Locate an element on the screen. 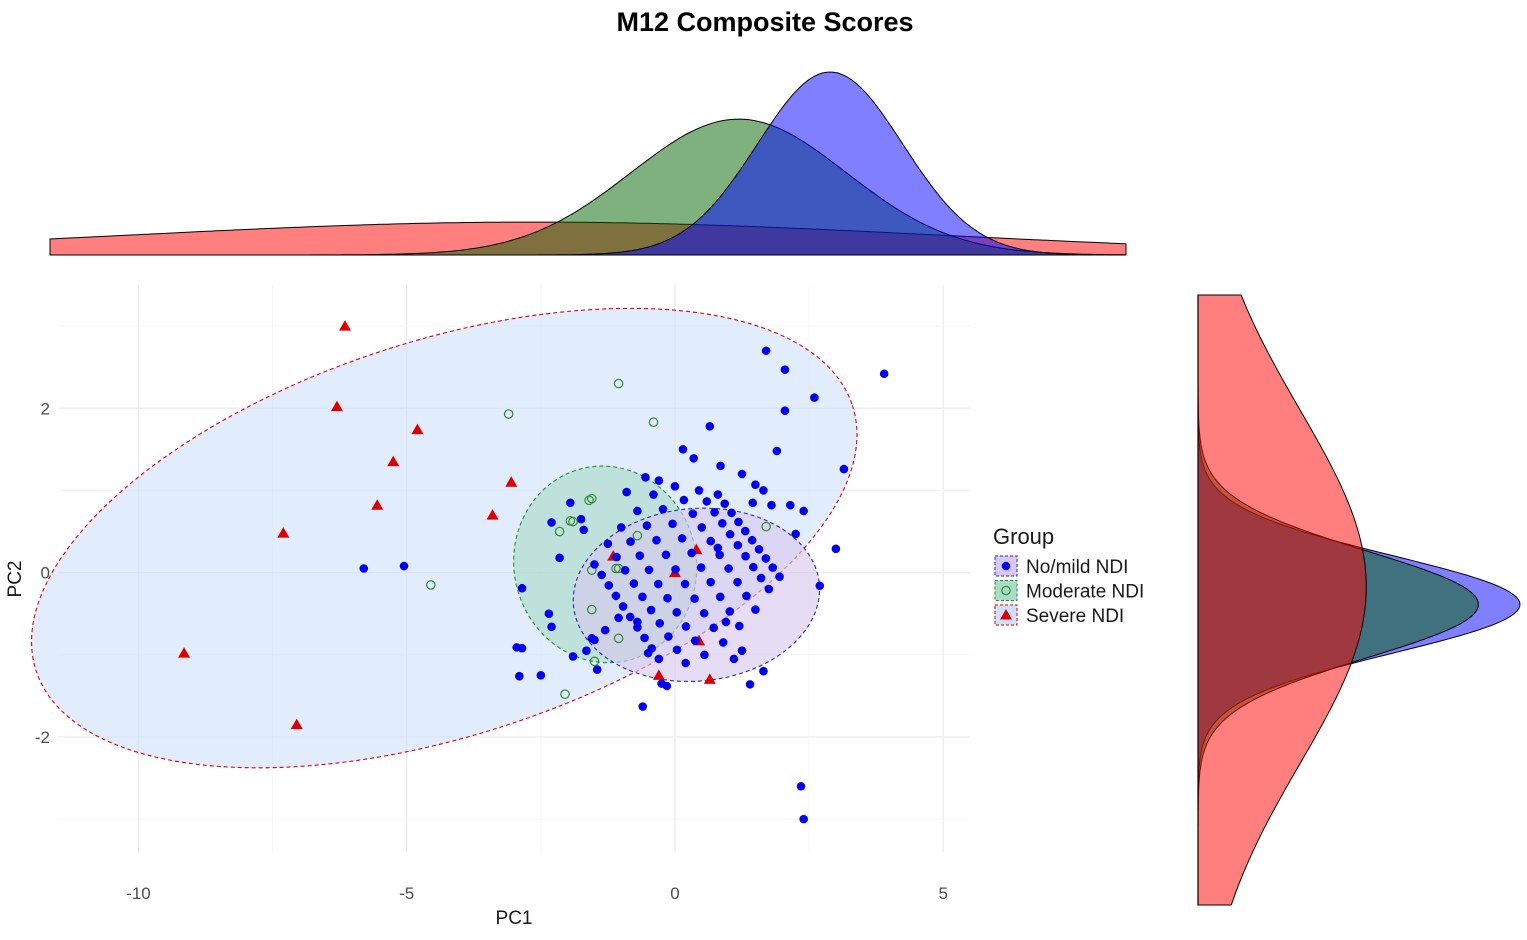 The image size is (1527, 940). top-marginal-density is located at coordinates (588, 163).